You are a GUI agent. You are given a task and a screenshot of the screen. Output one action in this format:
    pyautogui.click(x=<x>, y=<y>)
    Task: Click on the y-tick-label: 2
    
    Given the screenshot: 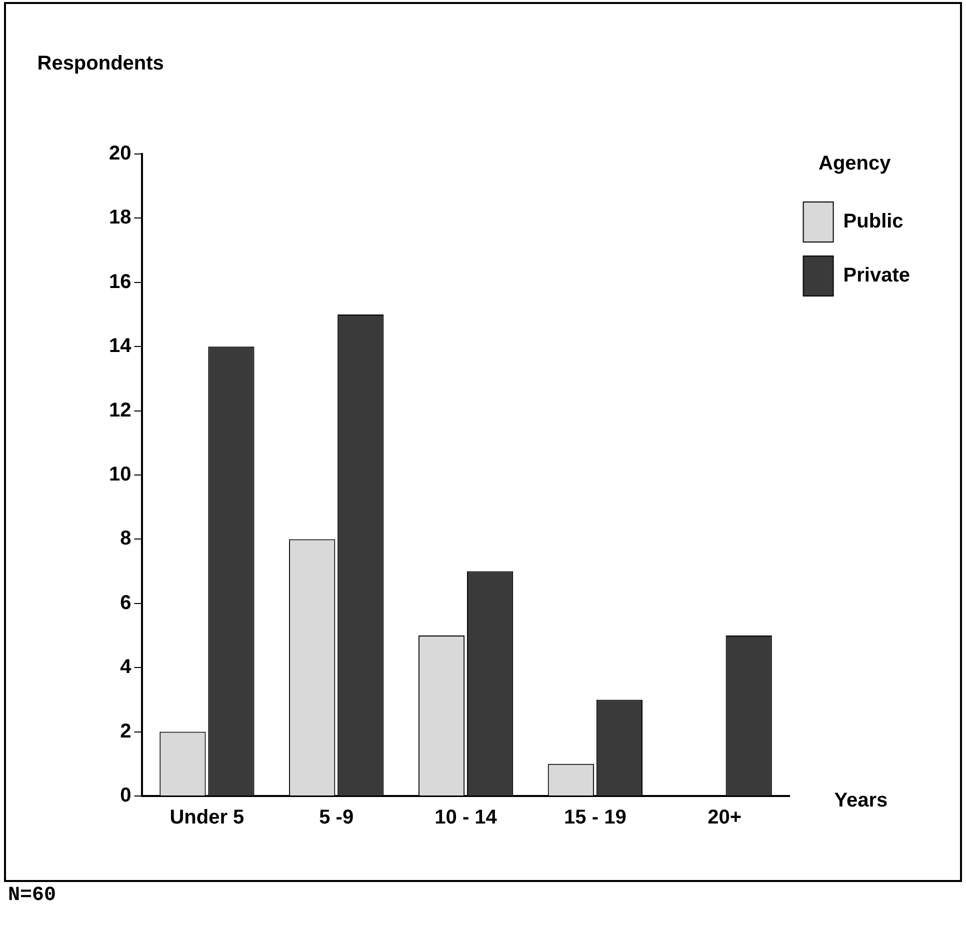 What is the action you would take?
    pyautogui.click(x=126, y=731)
    